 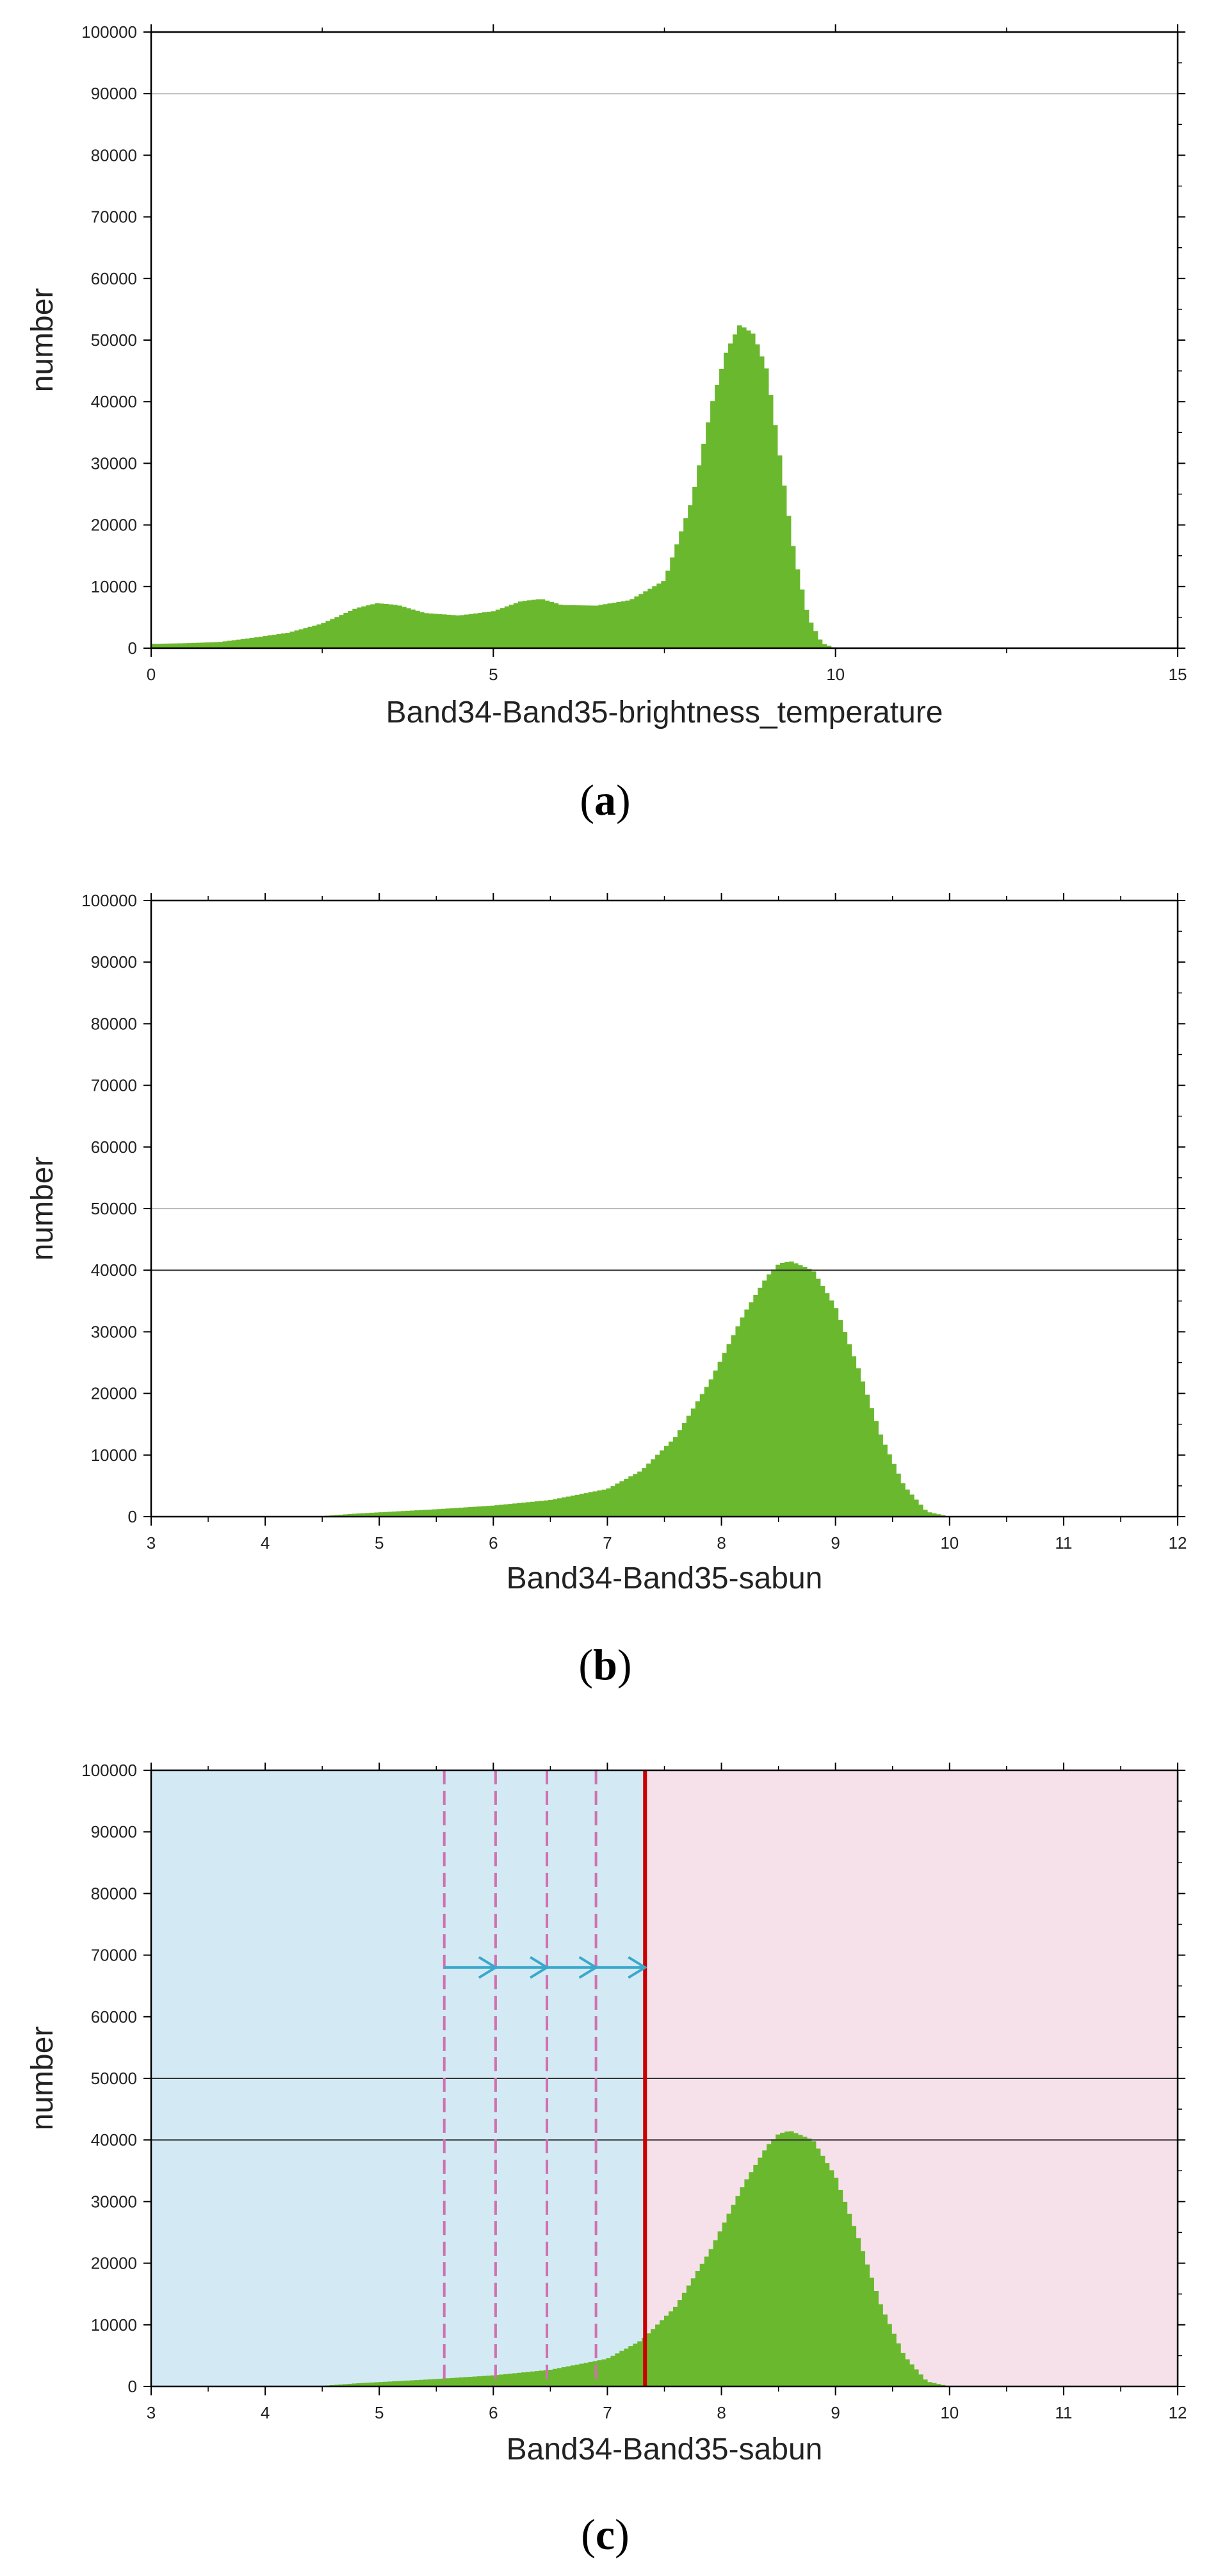 What do you see at coordinates (114, 1023) in the screenshot?
I see `y-tick-label: 80000` at bounding box center [114, 1023].